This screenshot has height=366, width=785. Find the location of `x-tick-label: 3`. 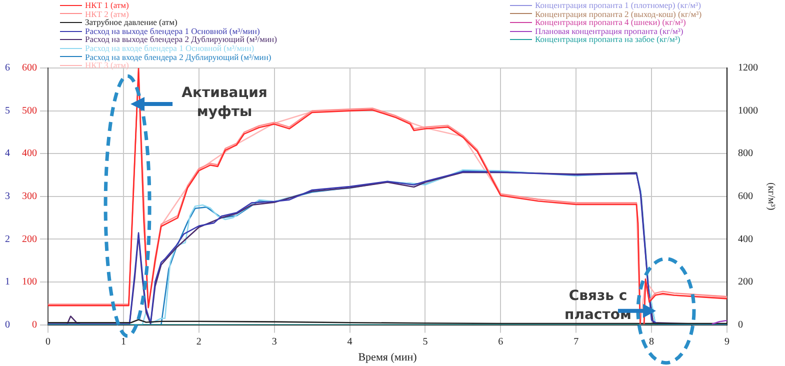

x-tick-label: 3 is located at coordinates (274, 342).